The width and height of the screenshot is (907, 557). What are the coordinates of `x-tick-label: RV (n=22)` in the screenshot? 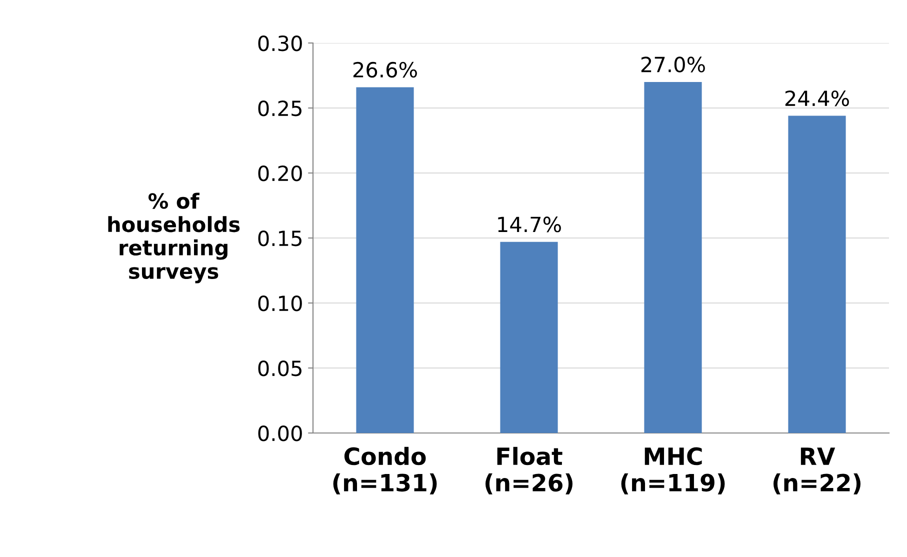 It's located at (817, 471).